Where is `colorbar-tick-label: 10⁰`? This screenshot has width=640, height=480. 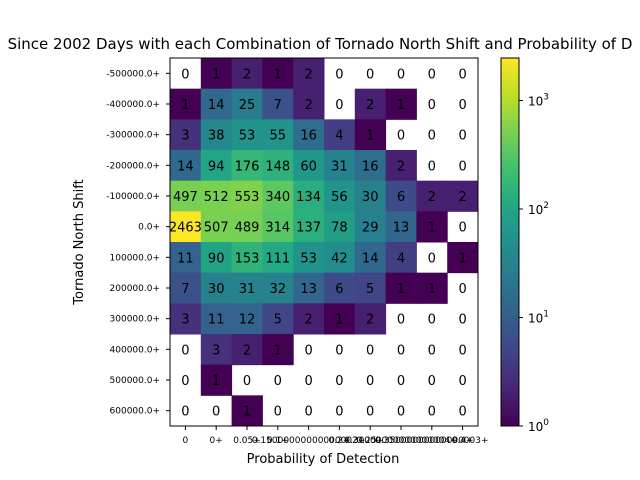 colorbar-tick-label: 10⁰ is located at coordinates (538, 426).